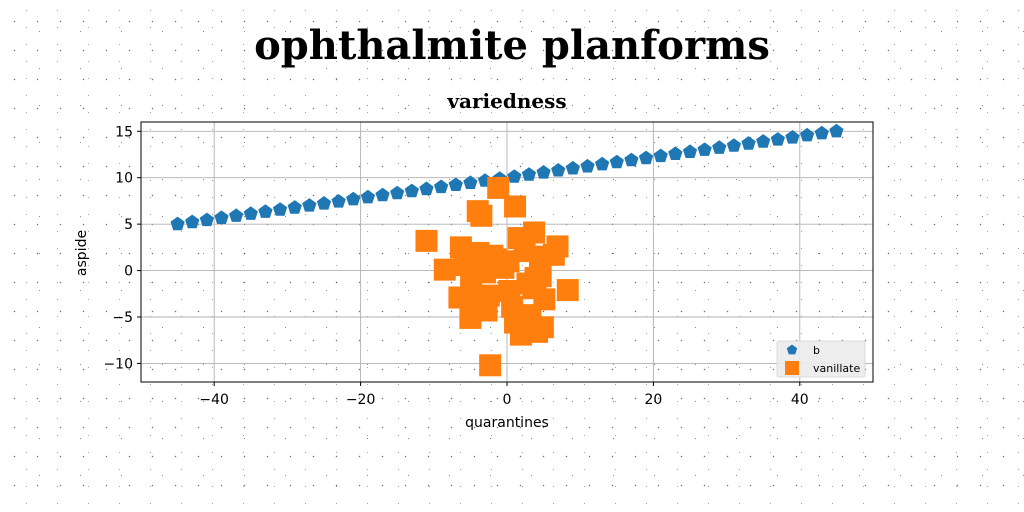 Image resolution: width=1024 pixels, height=512 pixels. I want to click on x-axis-label: quarantines, so click(507, 423).